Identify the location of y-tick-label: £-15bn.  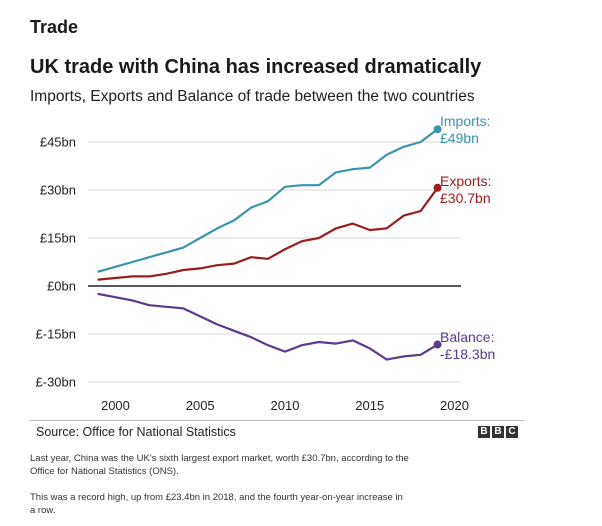
(56, 334).